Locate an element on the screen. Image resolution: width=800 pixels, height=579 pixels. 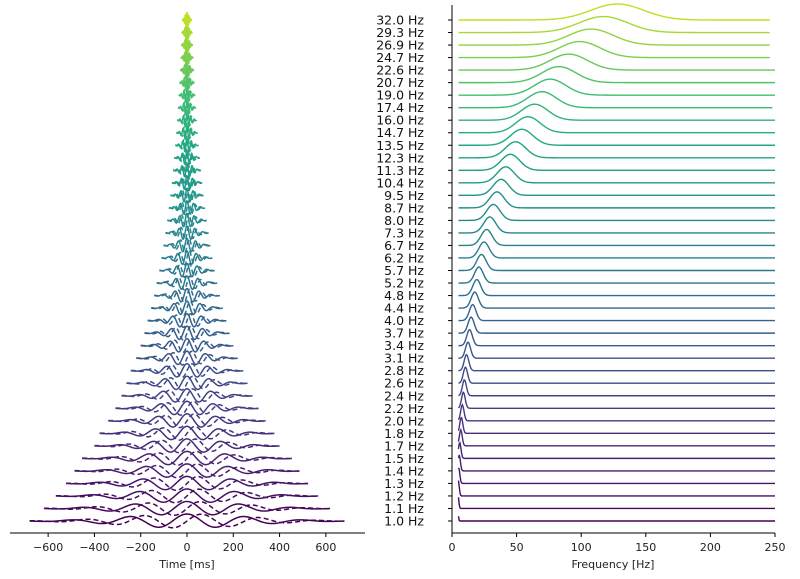
wavelet-imag-29.3hz is located at coordinates (187, 32).